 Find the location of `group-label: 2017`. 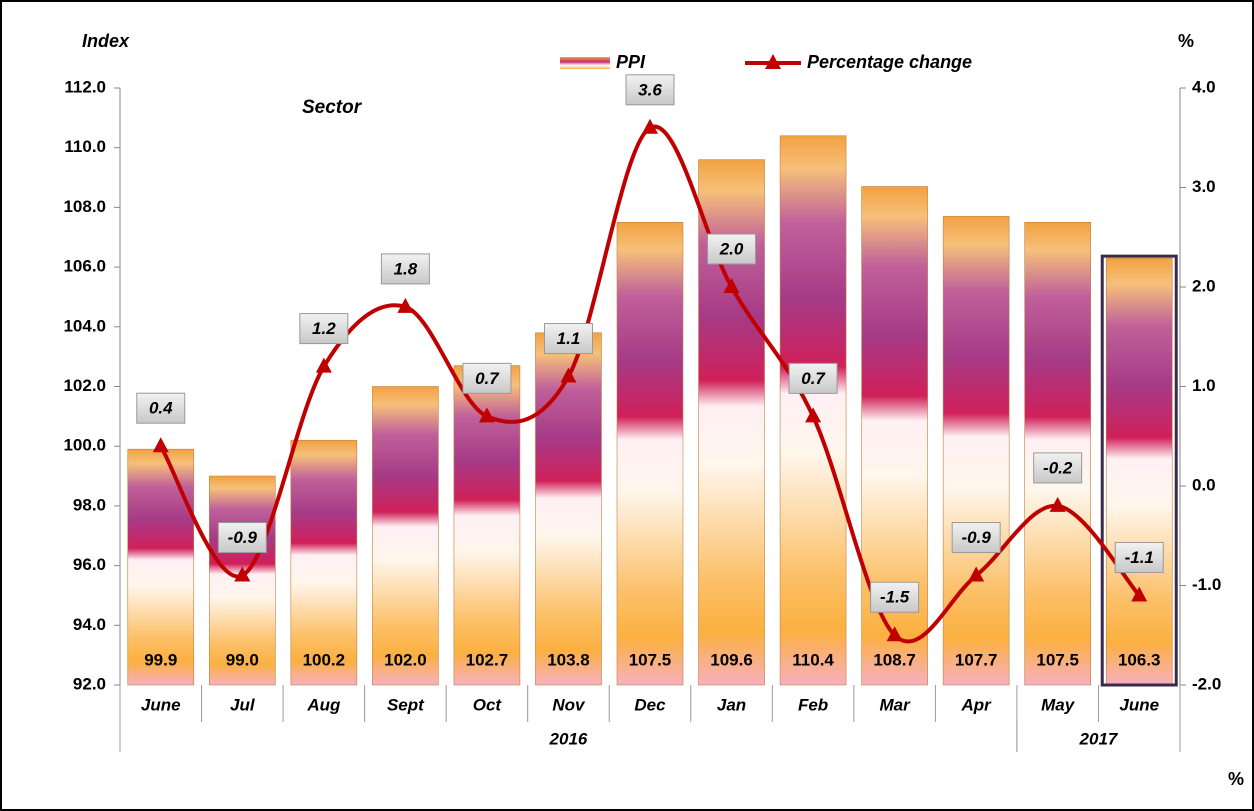

group-label: 2017 is located at coordinates (1099, 738).